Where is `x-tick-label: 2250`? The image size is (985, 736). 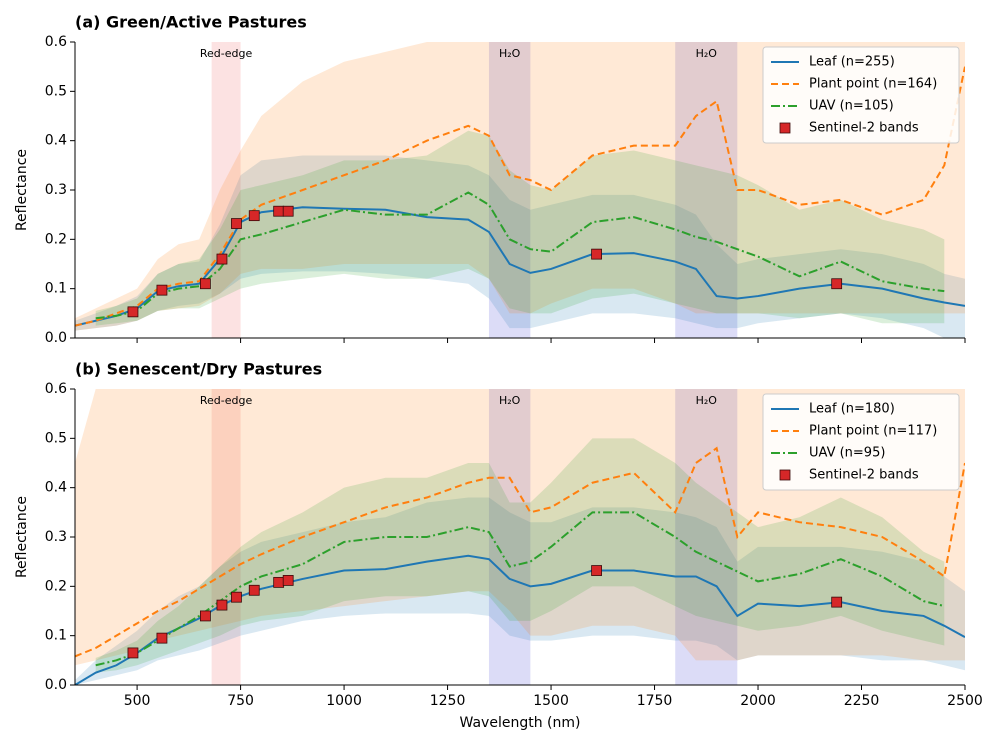
x-tick-label: 2250 is located at coordinates (862, 701).